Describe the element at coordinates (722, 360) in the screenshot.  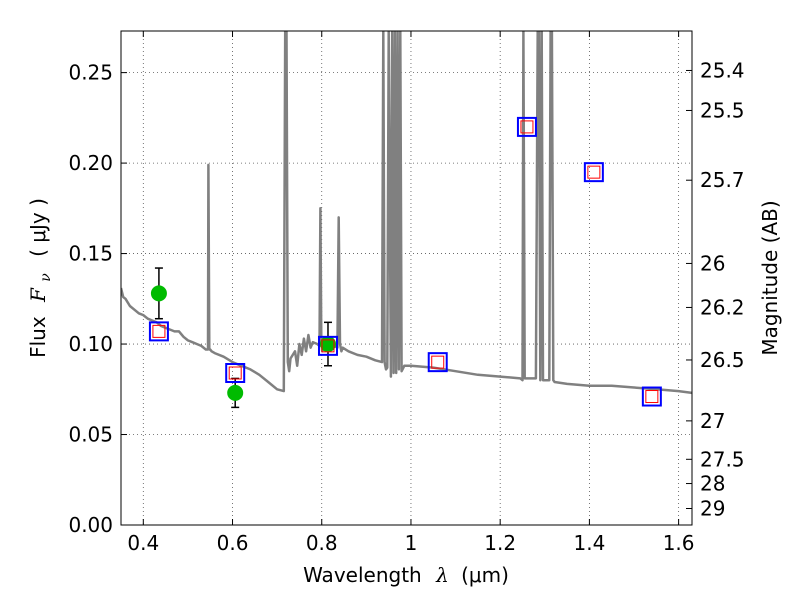
I see `magnitude-tick-label: 26.5` at that location.